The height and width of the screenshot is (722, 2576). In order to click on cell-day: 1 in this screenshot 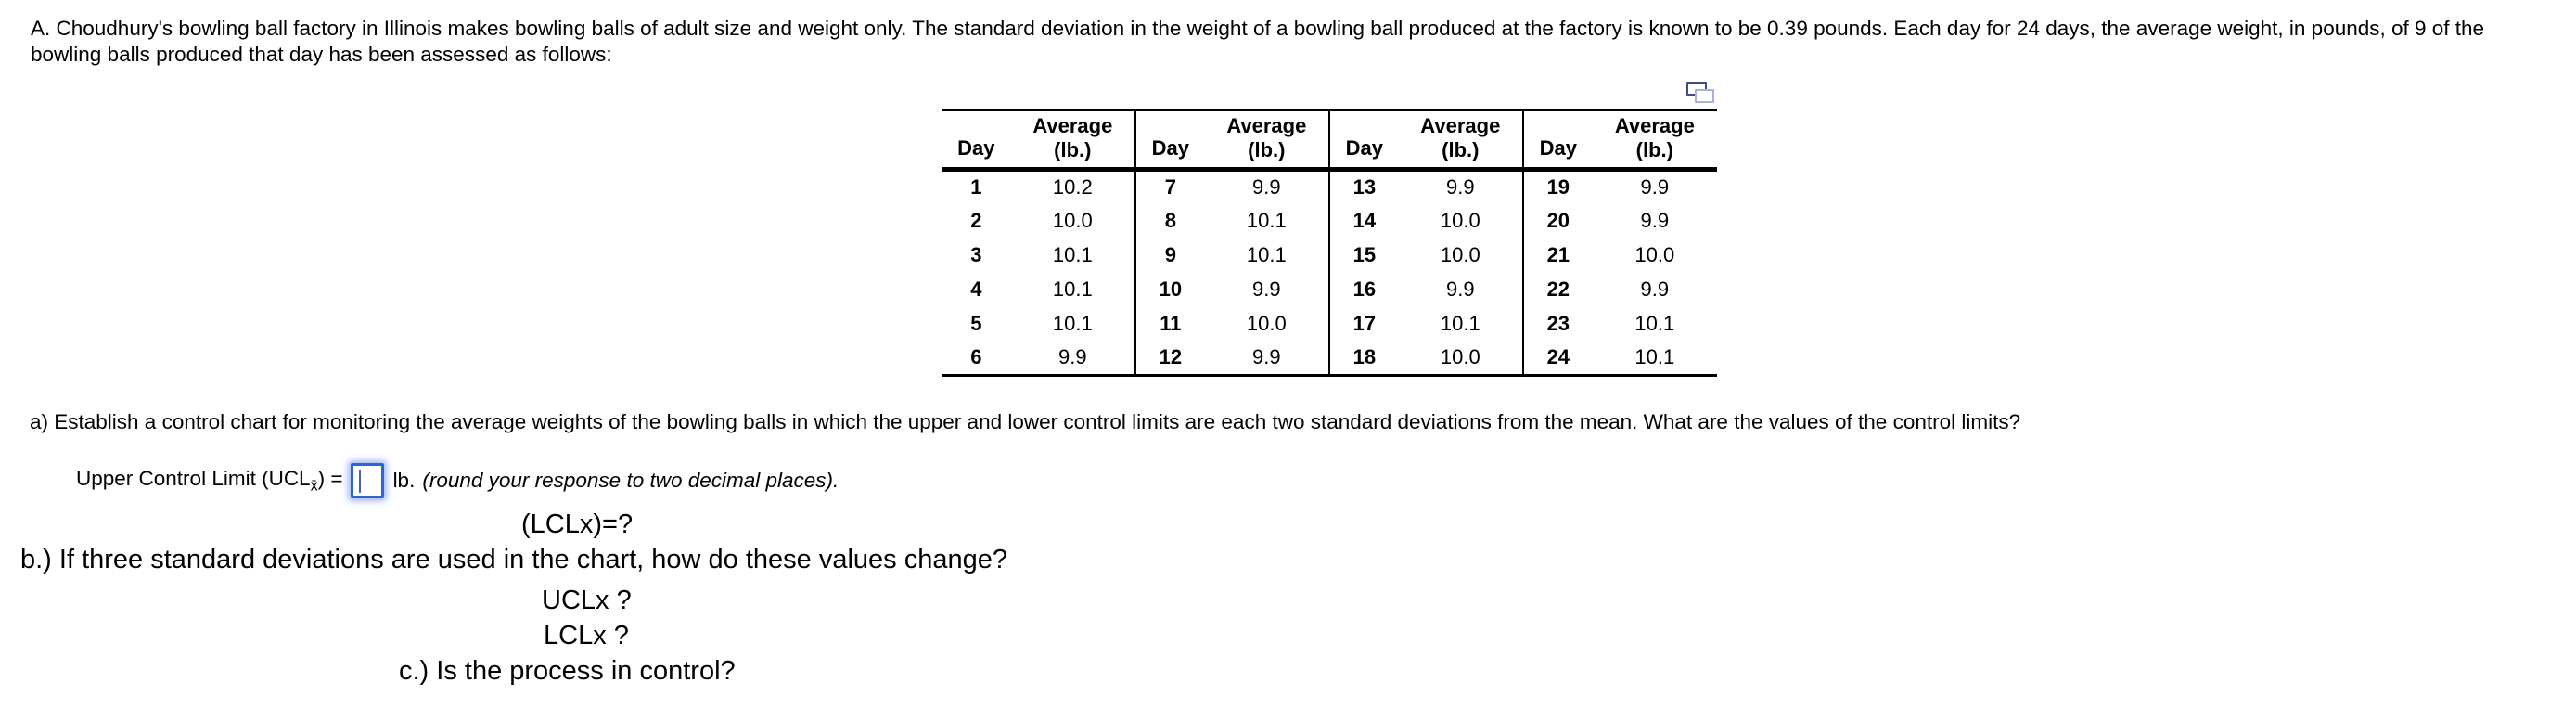, I will do `click(976, 187)`.